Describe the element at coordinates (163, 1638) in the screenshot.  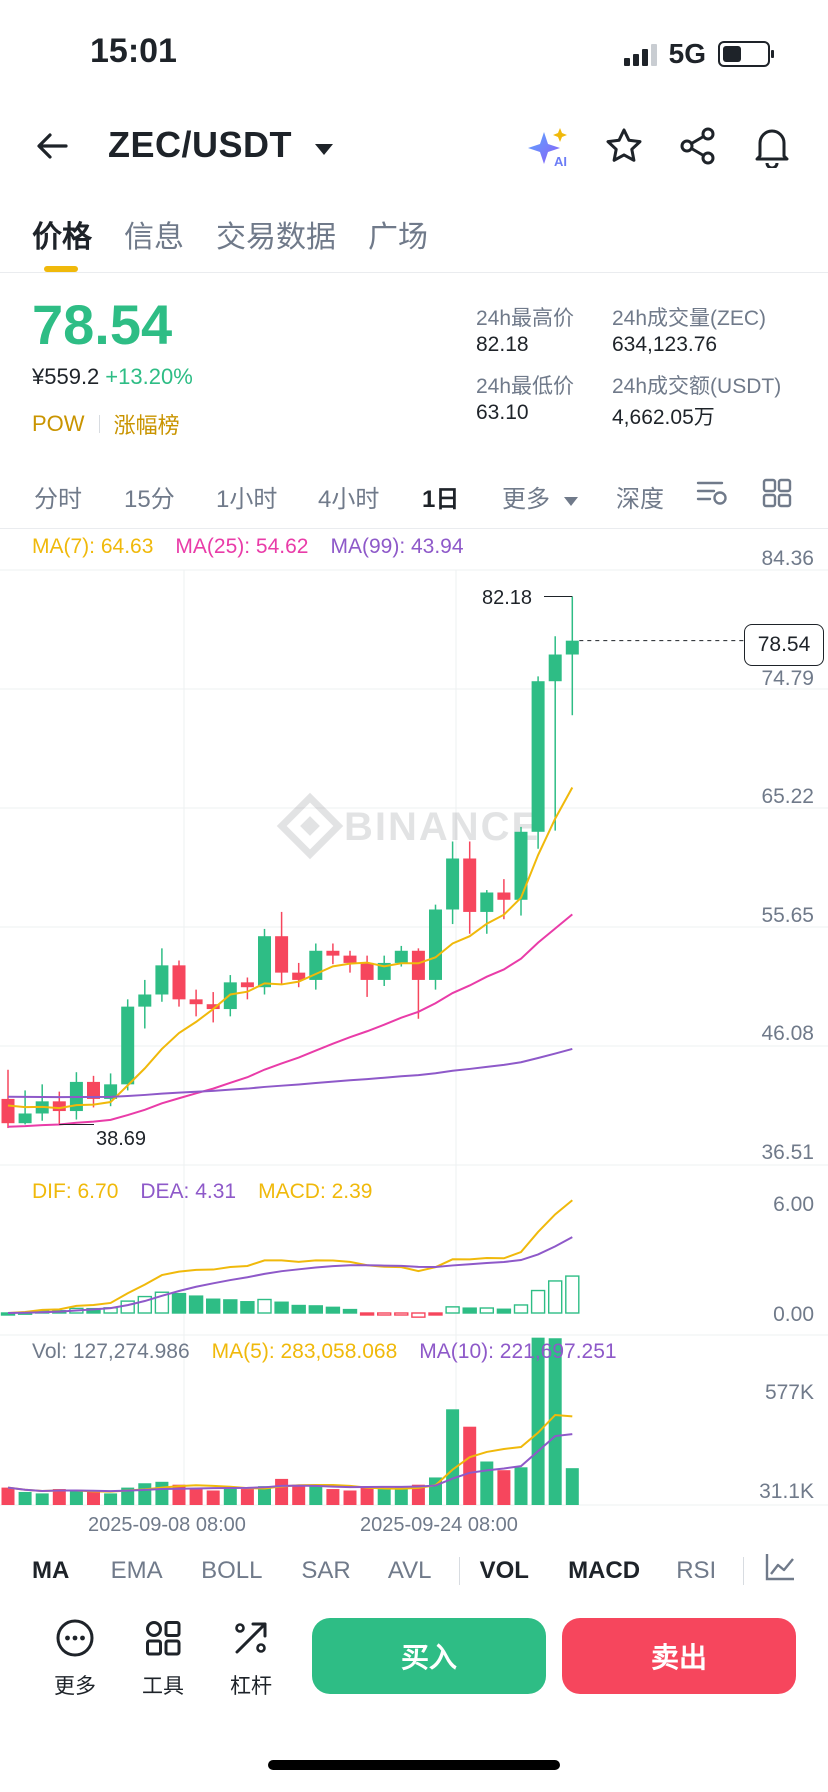
I see `tools-grid-icon` at that location.